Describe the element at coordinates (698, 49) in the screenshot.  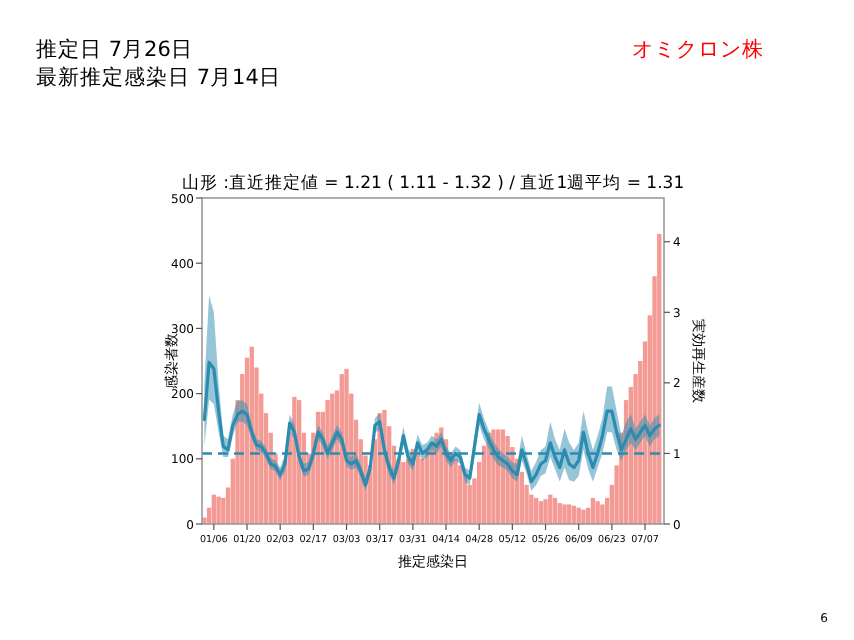
I see `text: オミクロン株` at that location.